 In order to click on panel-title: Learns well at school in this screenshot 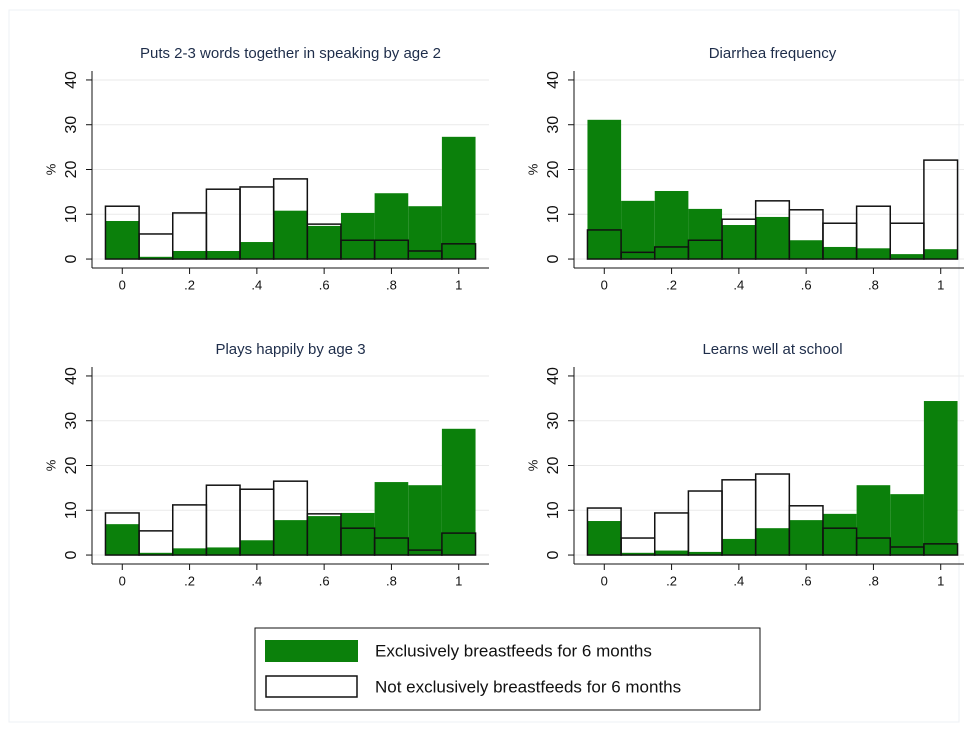, I will do `click(772, 349)`.